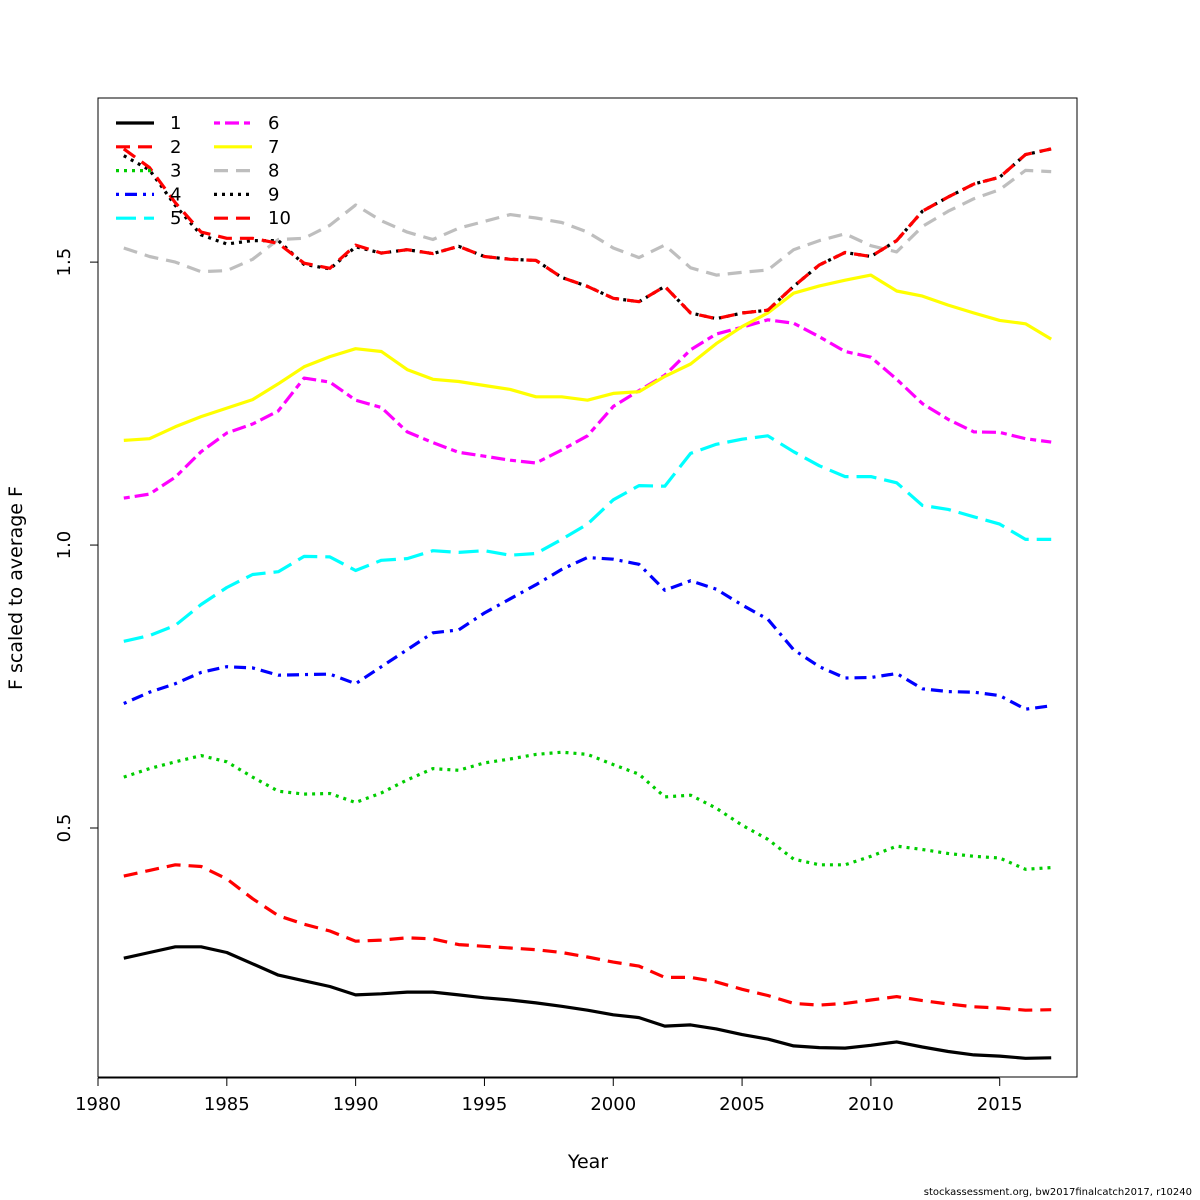  Describe the element at coordinates (64, 828) in the screenshot. I see `y-tick-label: 0.5` at that location.